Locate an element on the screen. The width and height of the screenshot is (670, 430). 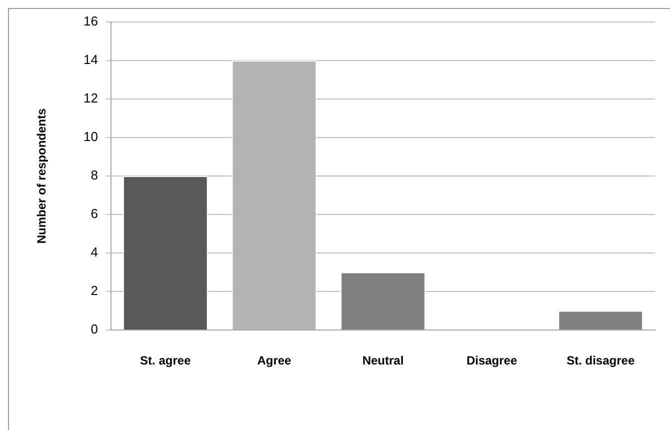
y-tick-label: 12 is located at coordinates (91, 98).